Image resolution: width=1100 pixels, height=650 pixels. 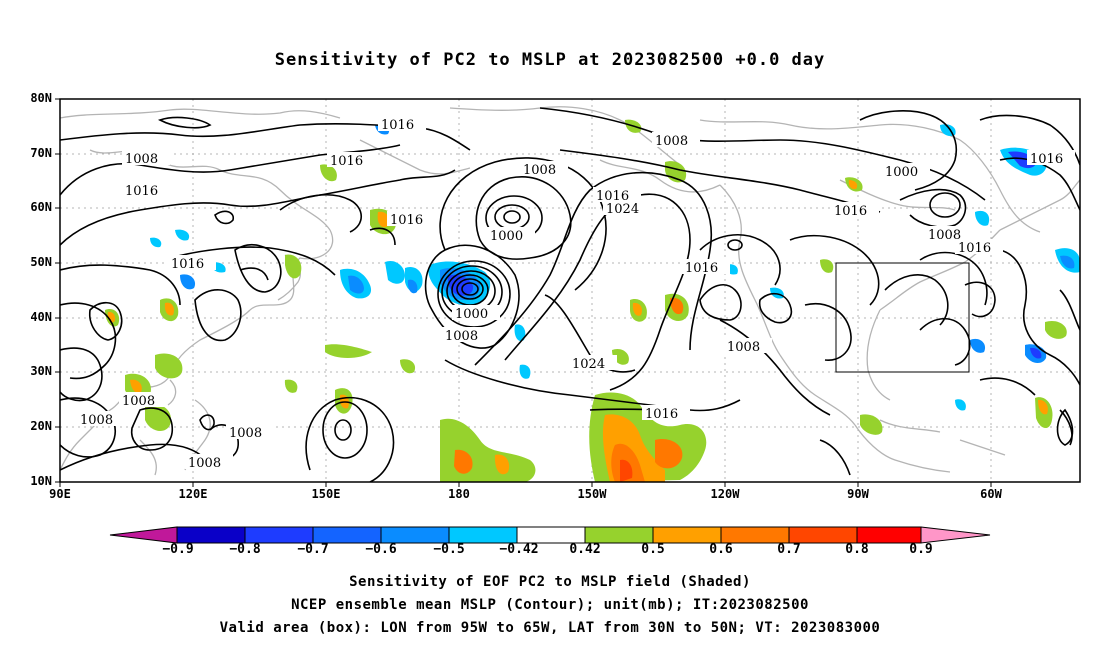 I want to click on colorbar-label: 0.6, so click(x=721, y=549).